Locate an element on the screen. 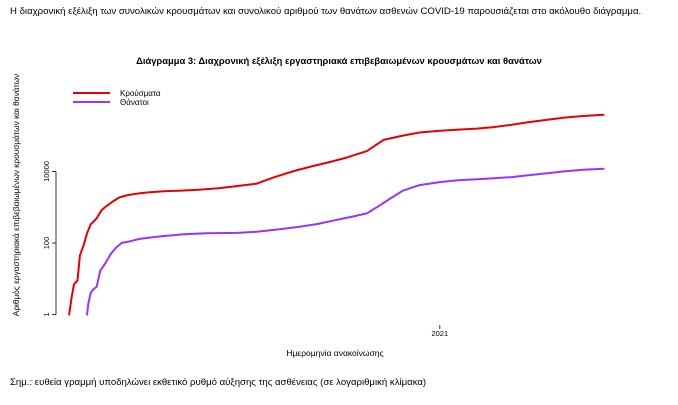  legend-label: Θάνατοι is located at coordinates (134, 102).